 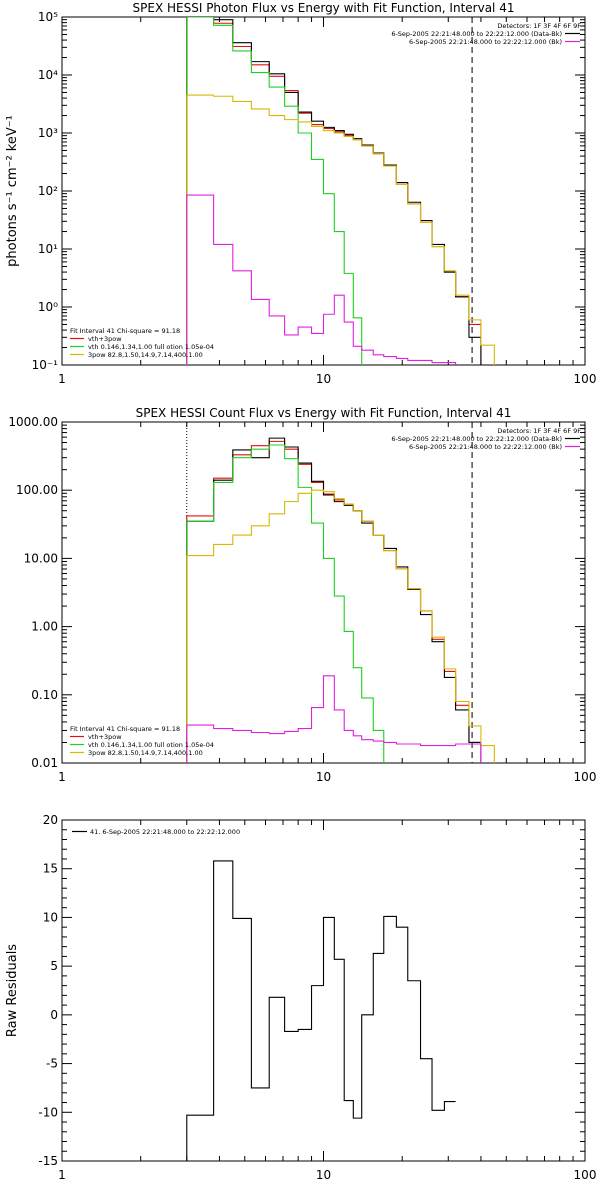 I want to click on y-tick-label: 0.10, so click(x=44, y=695).